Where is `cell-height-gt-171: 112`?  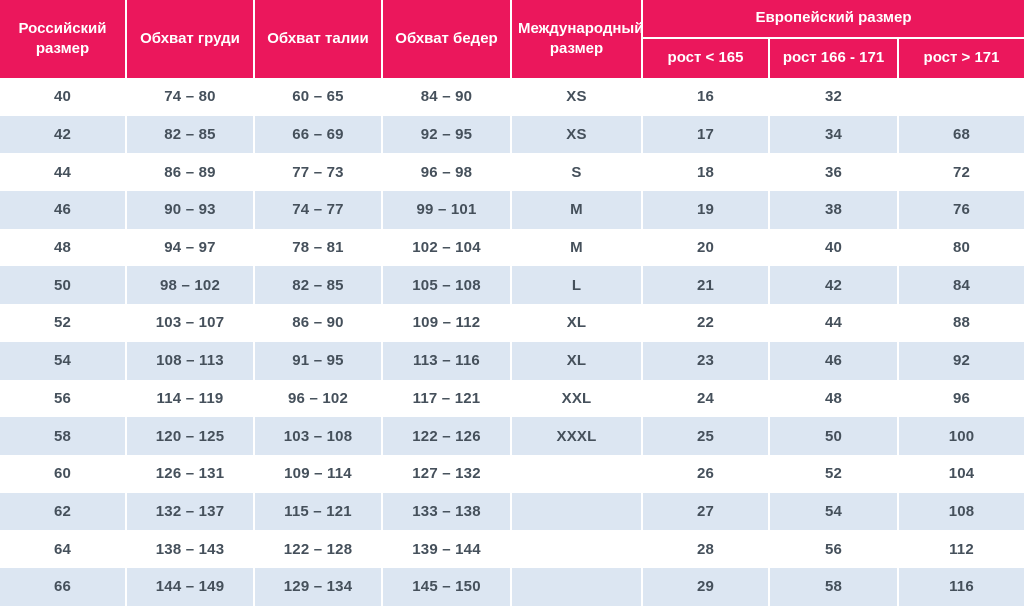 cell-height-gt-171: 112 is located at coordinates (961, 549).